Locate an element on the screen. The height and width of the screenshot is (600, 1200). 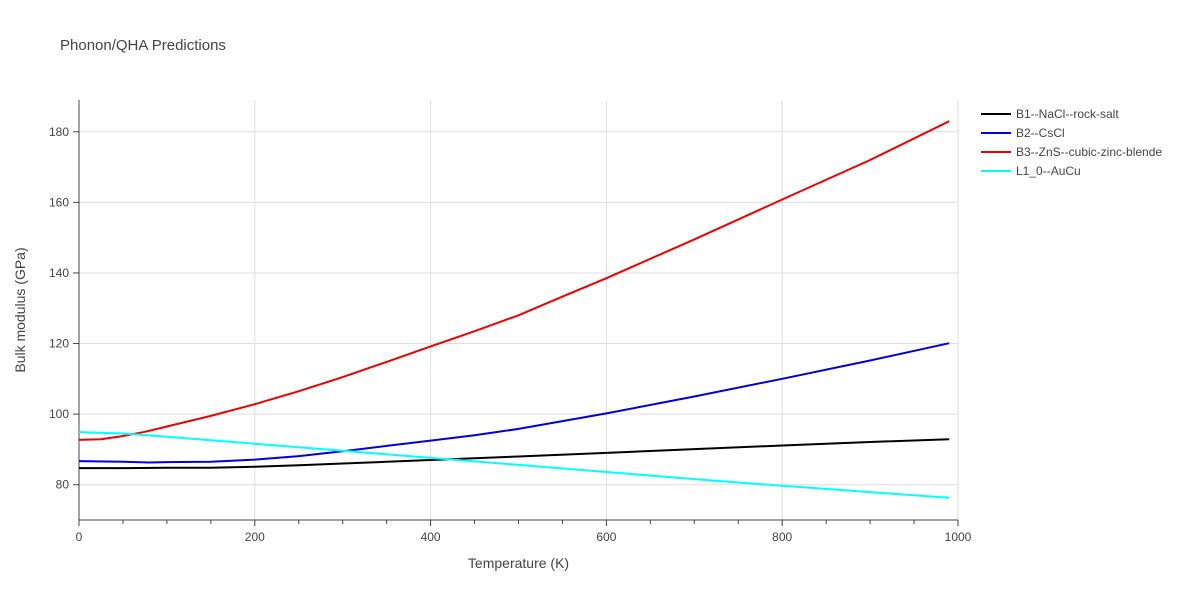
y-axis-title: Bulk modulus (GPa) is located at coordinates (20, 309).